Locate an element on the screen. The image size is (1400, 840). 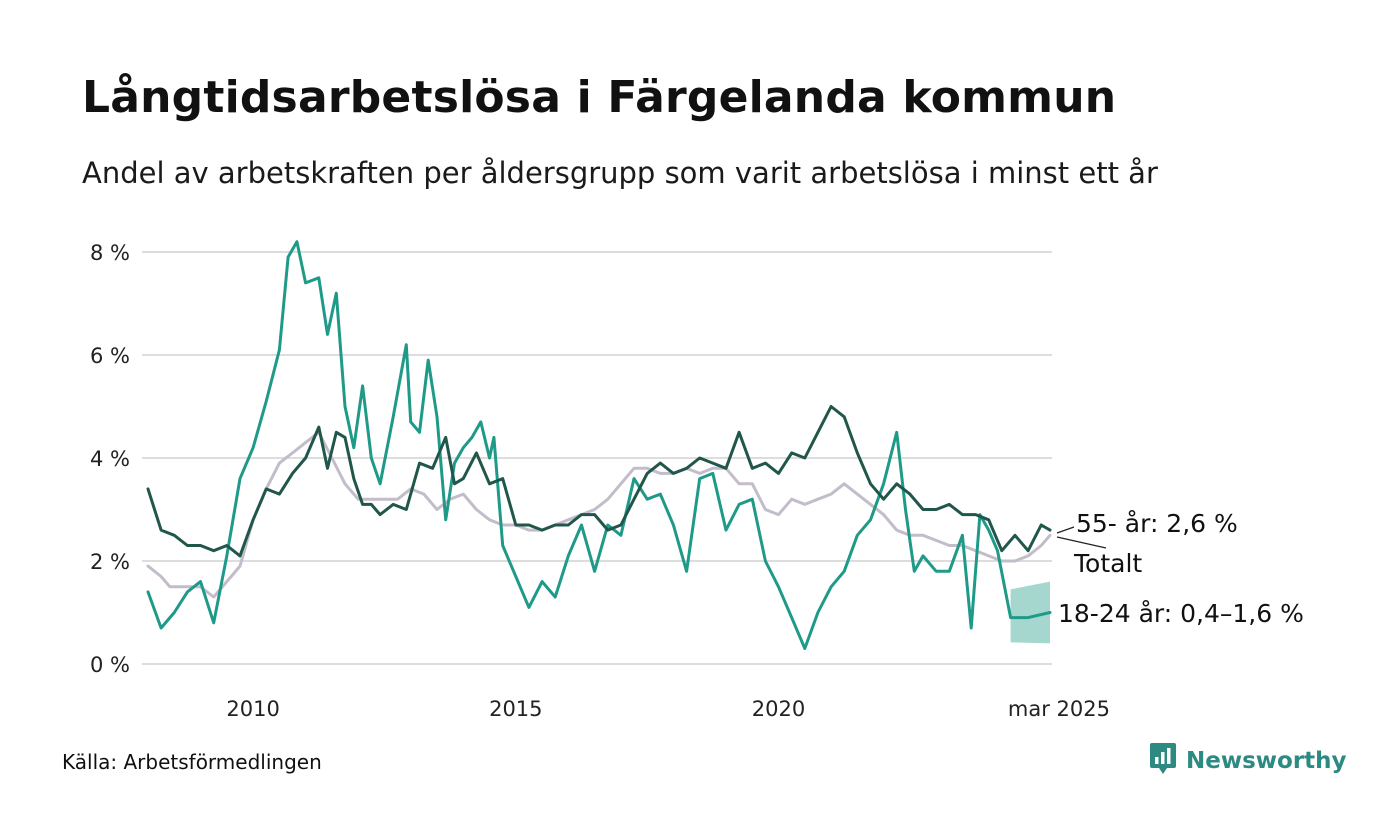
series-end-label-age18_24: 18-24 år: 0,4–1,6 % is located at coordinates (1181, 613).